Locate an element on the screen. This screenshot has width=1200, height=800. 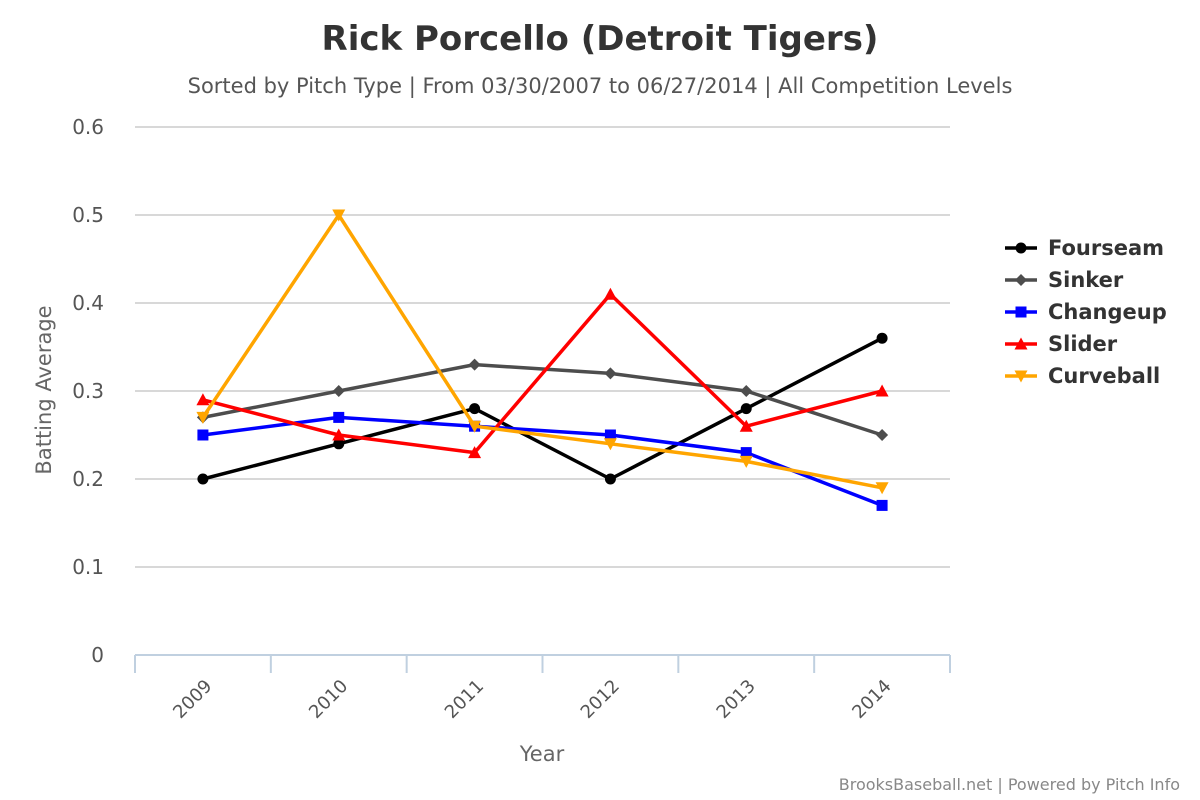
x-tick-label: 2011 is located at coordinates (464, 699).